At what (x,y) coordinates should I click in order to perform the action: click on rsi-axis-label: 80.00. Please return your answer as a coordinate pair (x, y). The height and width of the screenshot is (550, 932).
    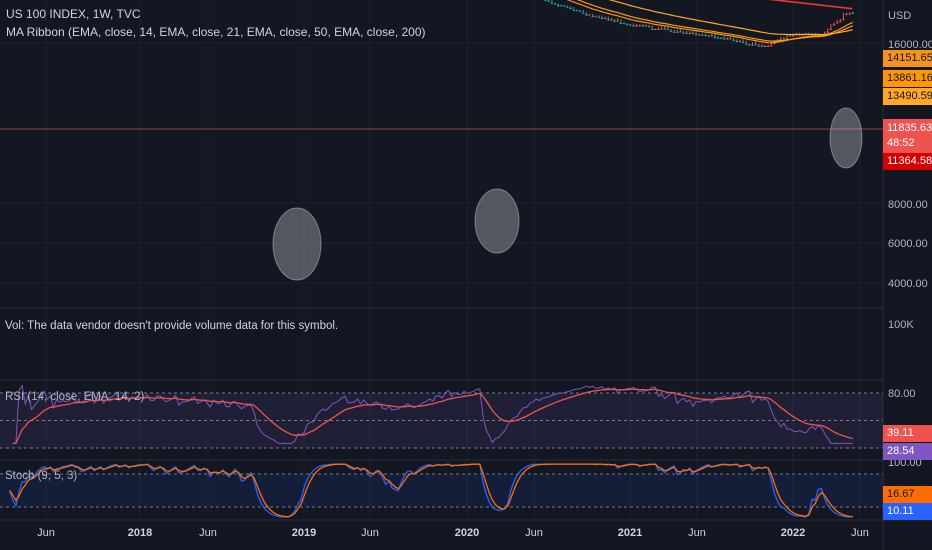
    Looking at the image, I should click on (902, 394).